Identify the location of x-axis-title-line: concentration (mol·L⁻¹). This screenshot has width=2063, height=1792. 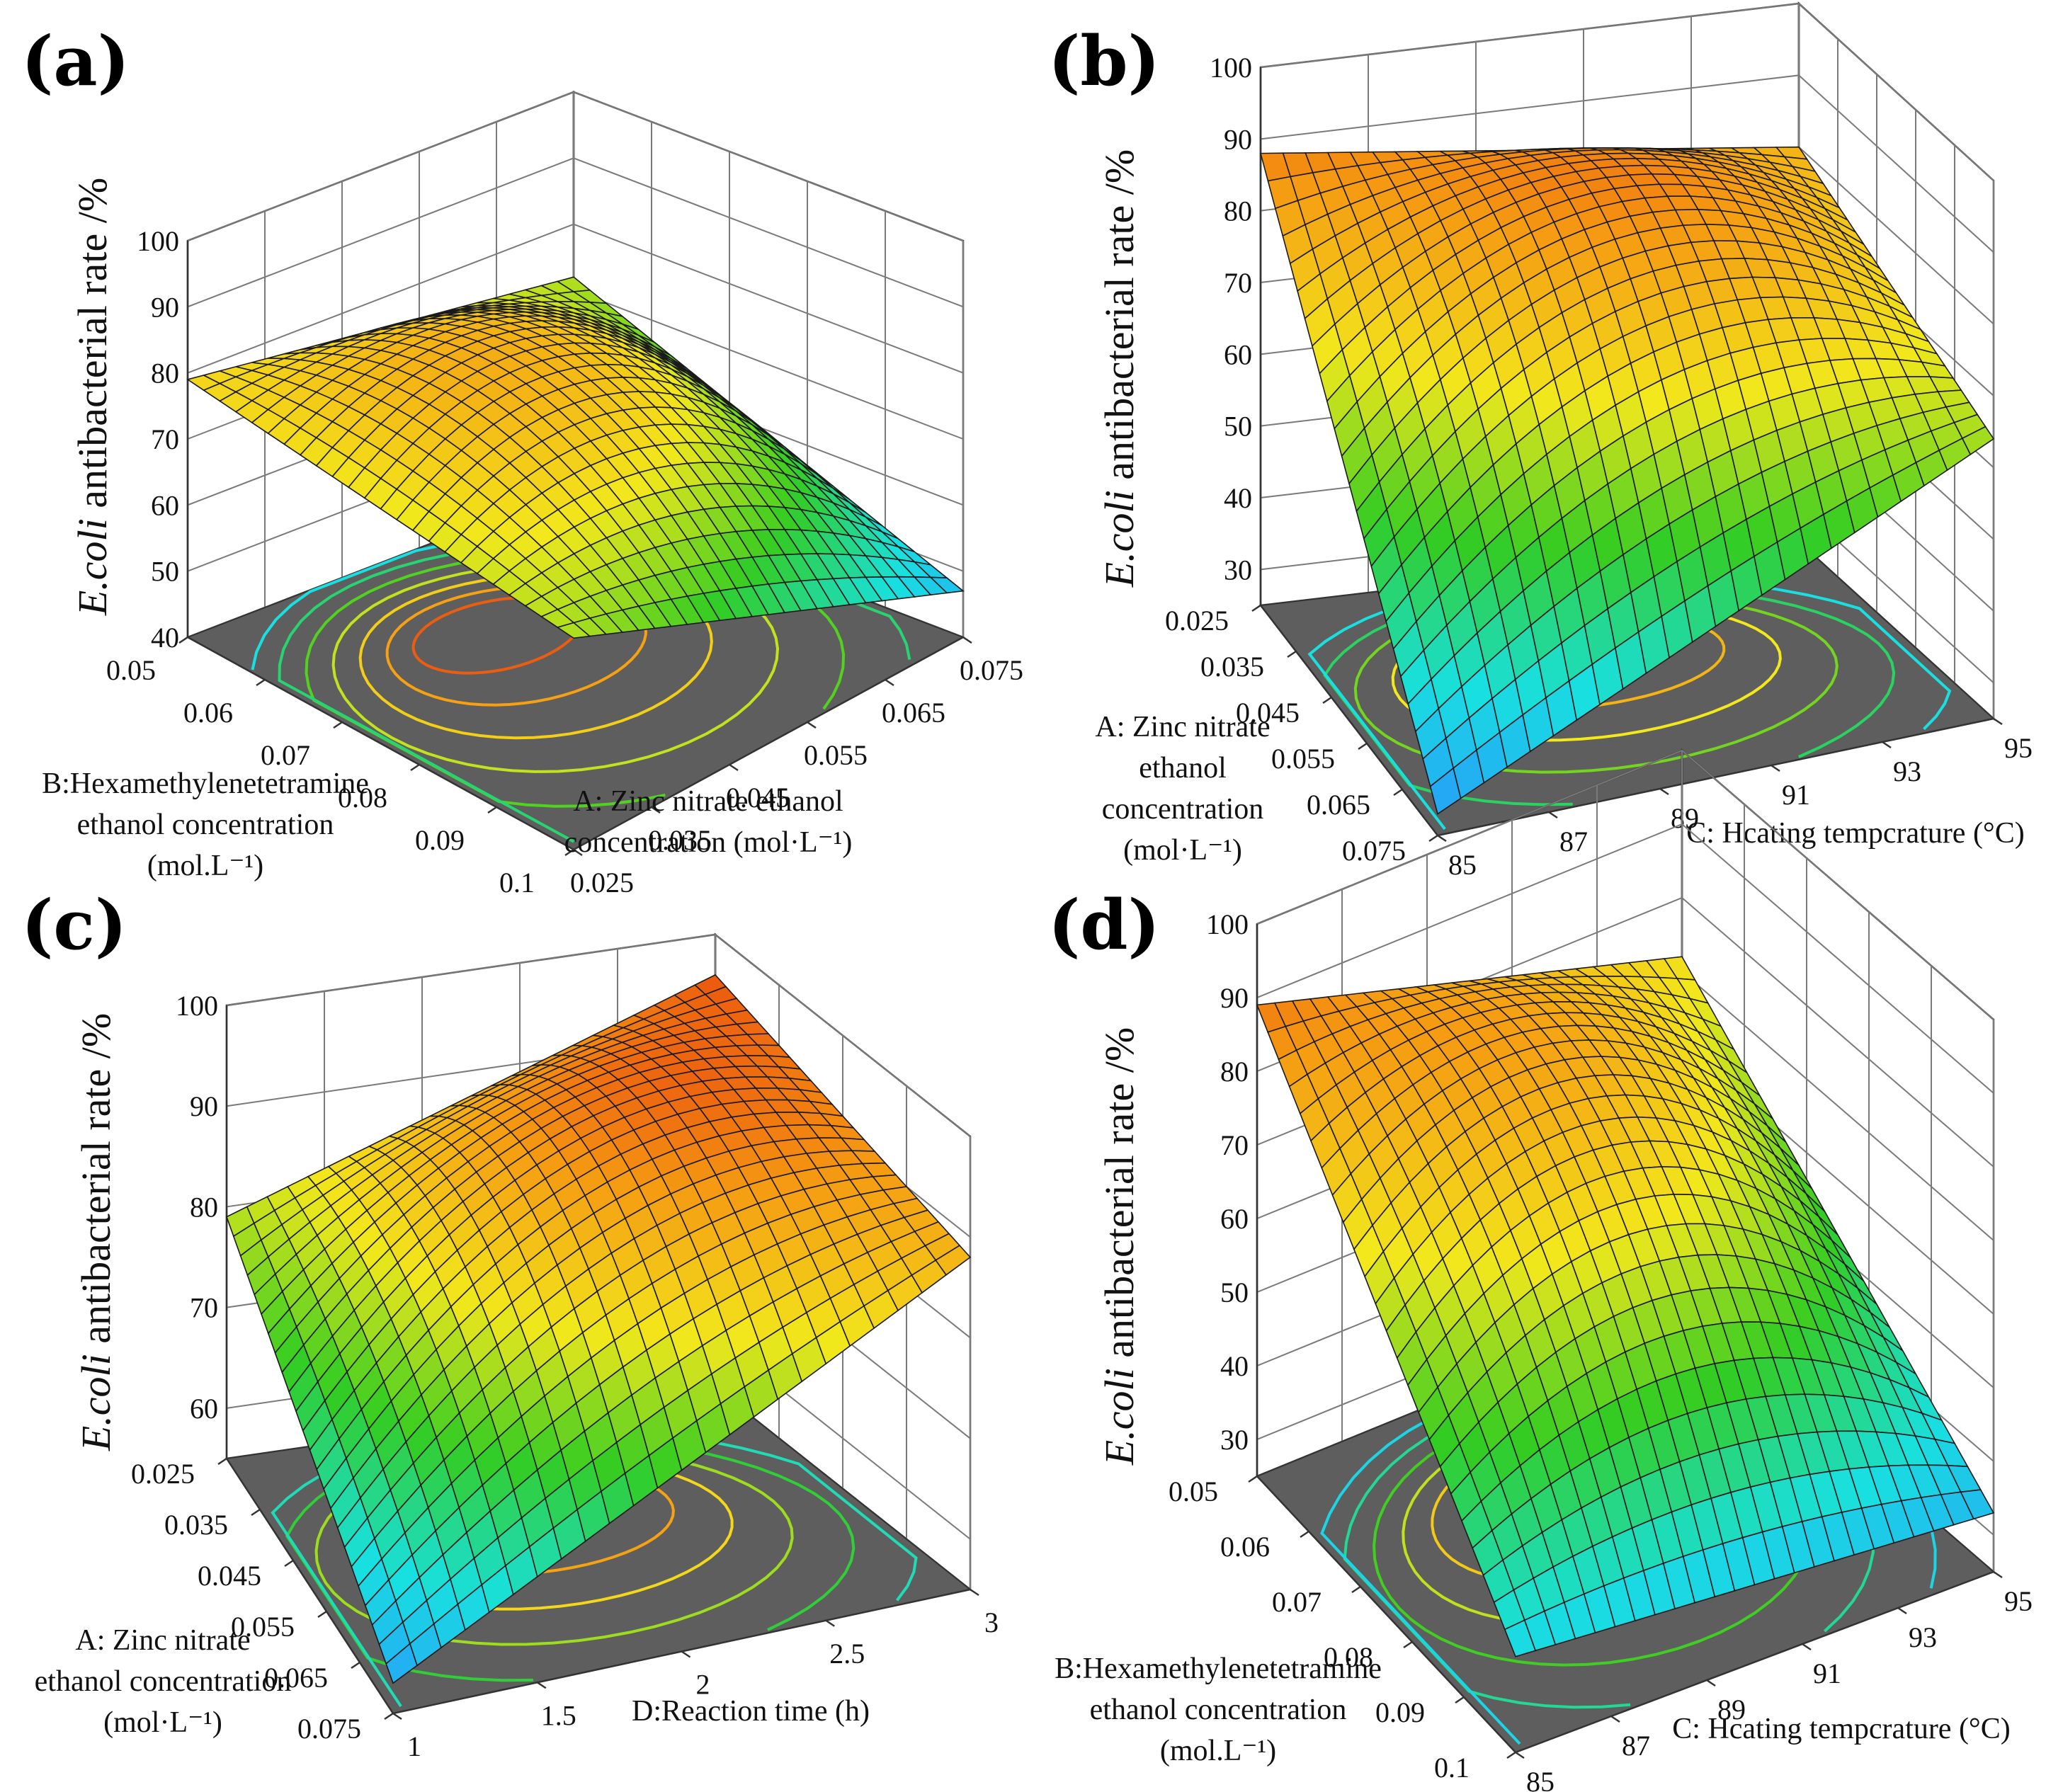
(708, 842).